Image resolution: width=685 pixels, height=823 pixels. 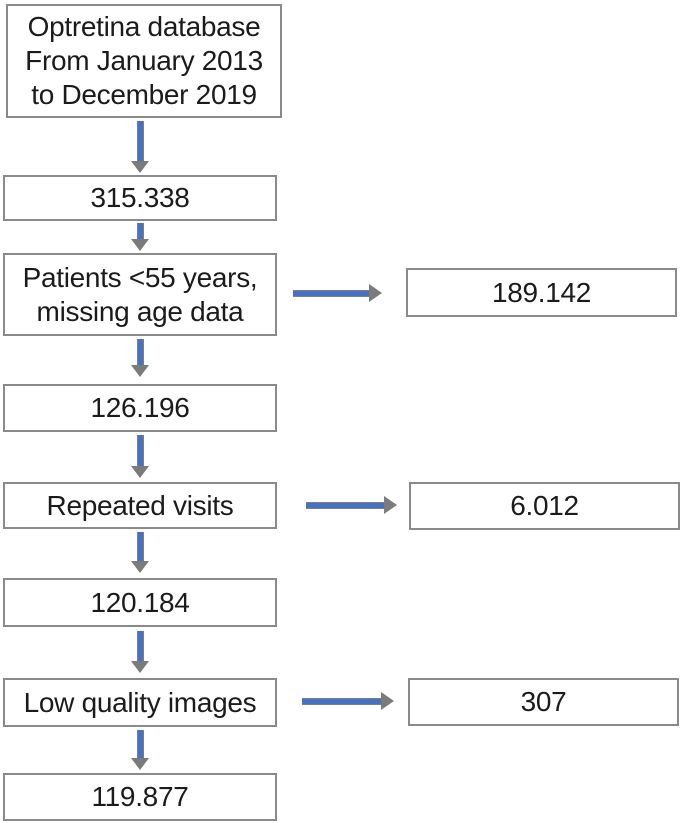 I want to click on flow-box-count-after-repeat-filter: 120.184, so click(x=140, y=602).